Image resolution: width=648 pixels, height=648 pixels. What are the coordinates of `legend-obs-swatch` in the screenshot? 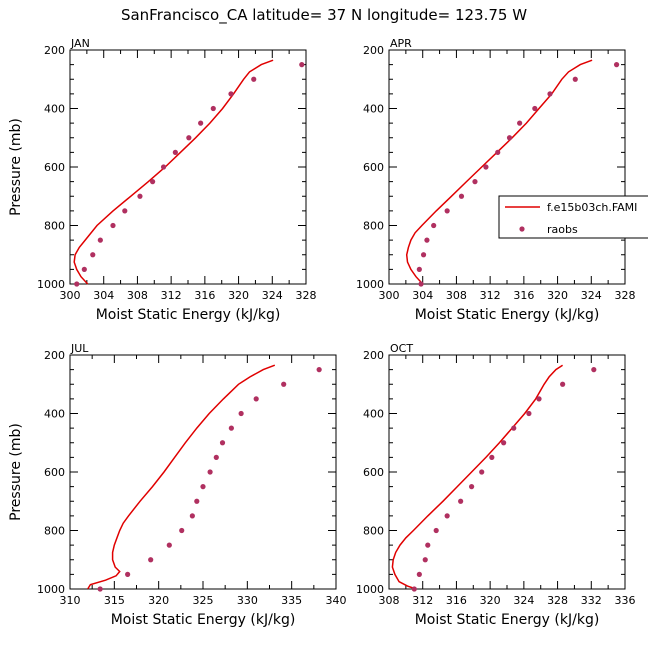 It's located at (522, 229).